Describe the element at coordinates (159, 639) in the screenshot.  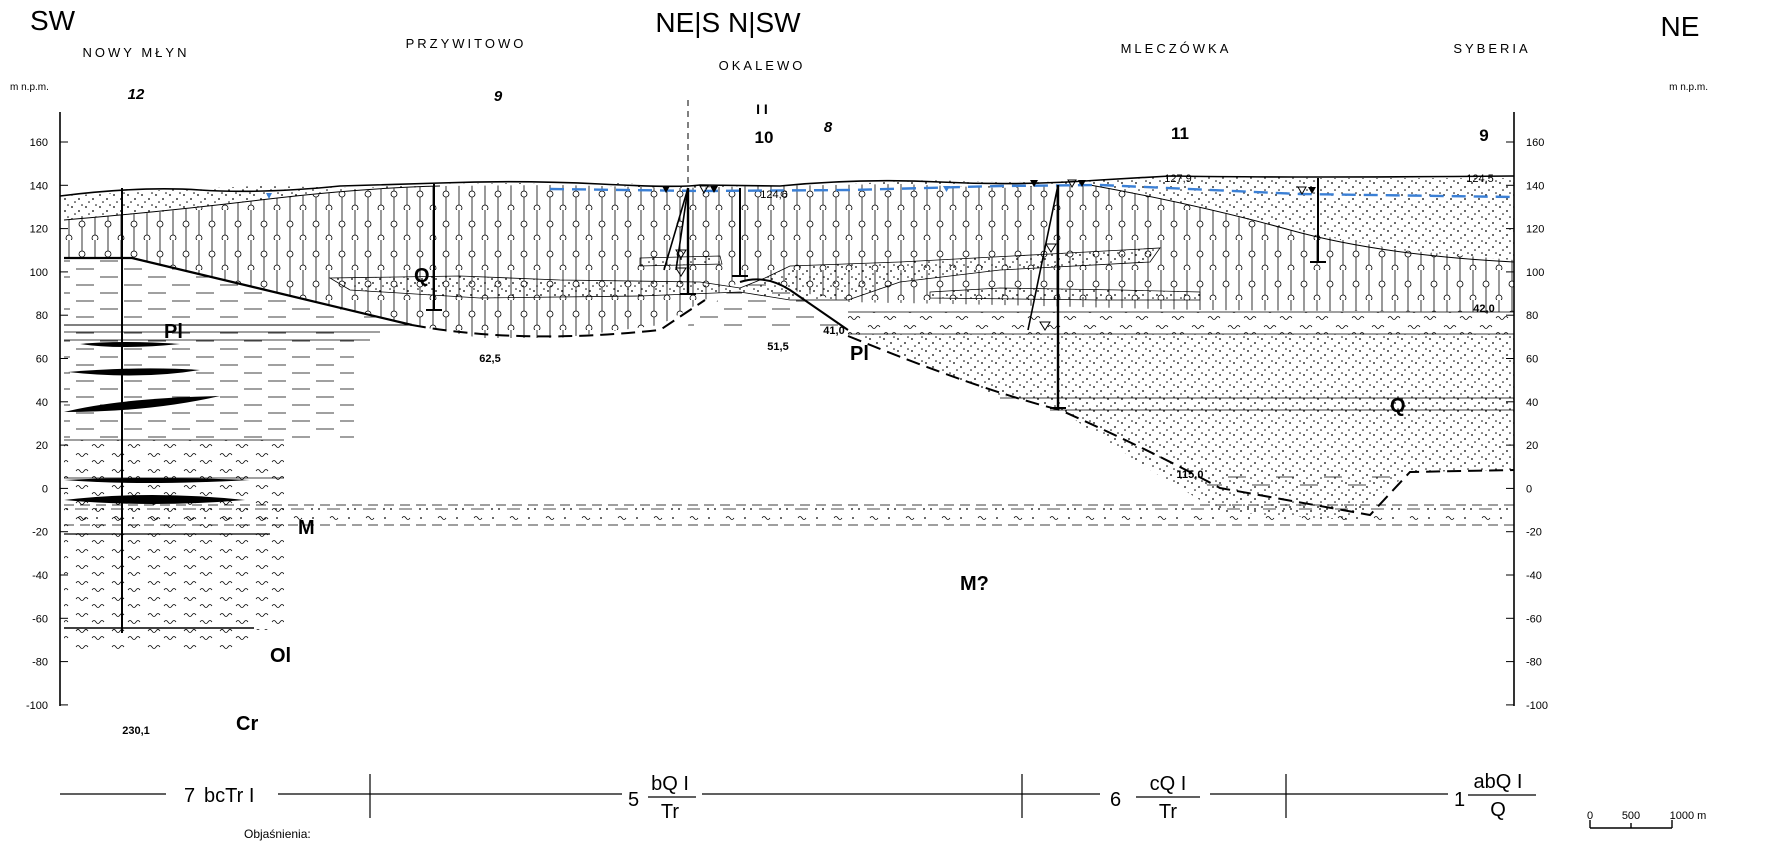
I see `cretaceous-layer` at that location.